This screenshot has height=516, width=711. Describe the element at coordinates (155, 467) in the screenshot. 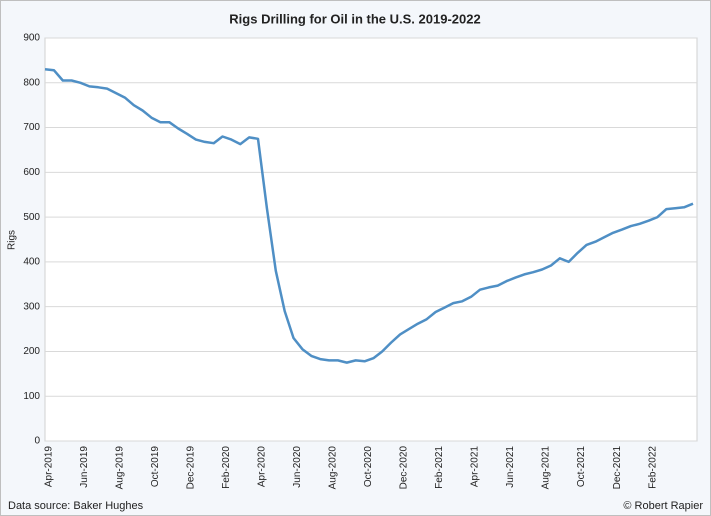

I see `x-tick-label: Oct-2019` at that location.